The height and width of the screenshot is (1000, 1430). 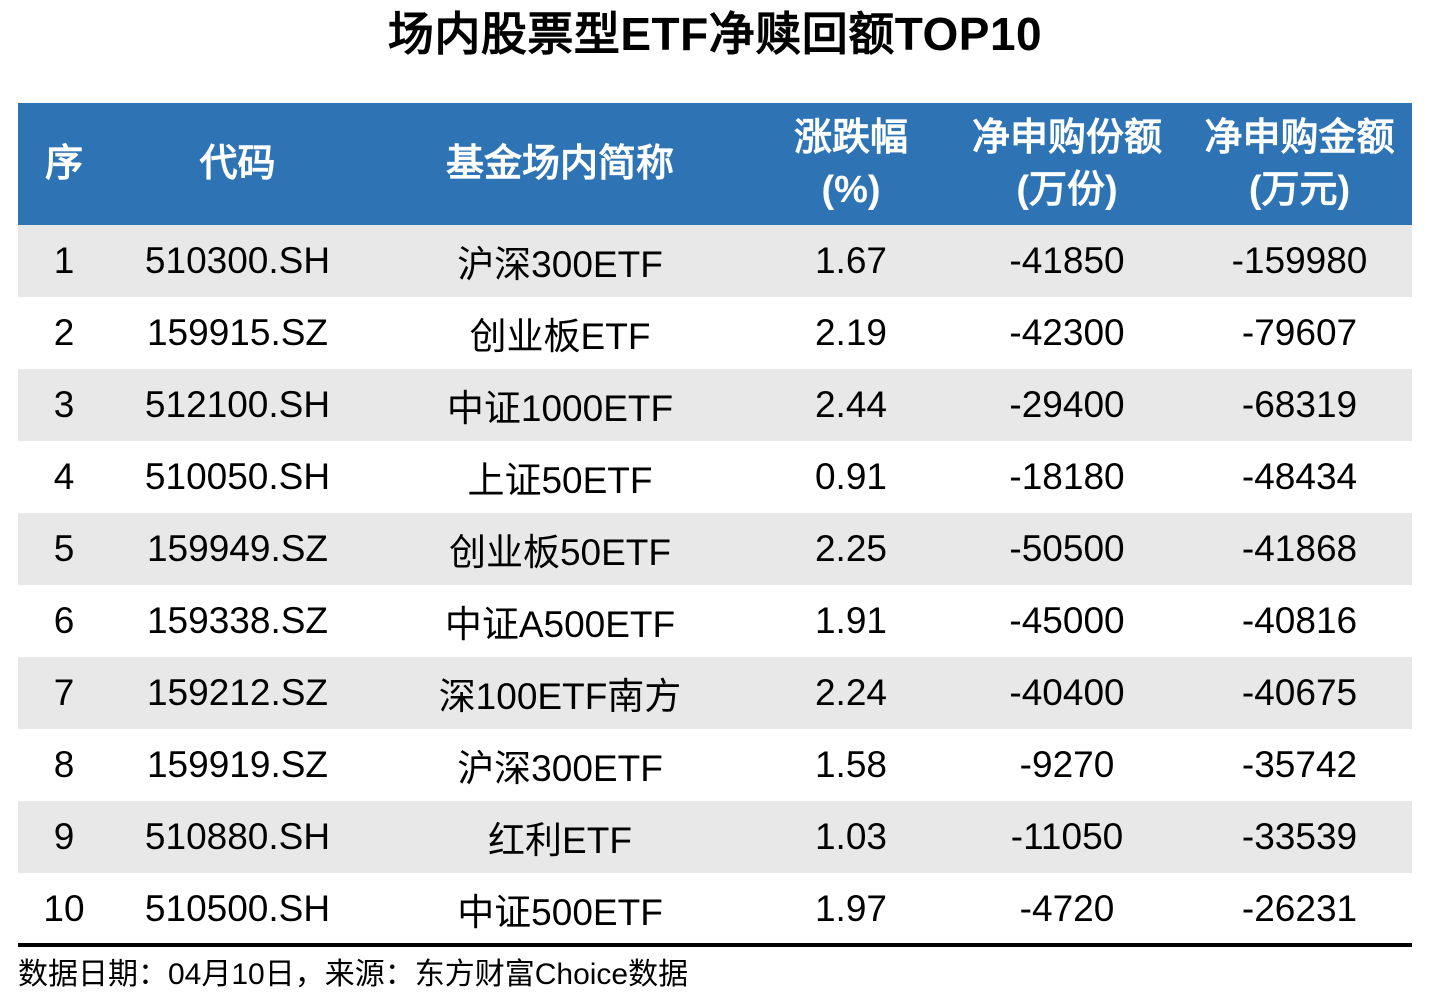 What do you see at coordinates (560, 336) in the screenshot?
I see `fund-name-cell: 创业板ETF` at bounding box center [560, 336].